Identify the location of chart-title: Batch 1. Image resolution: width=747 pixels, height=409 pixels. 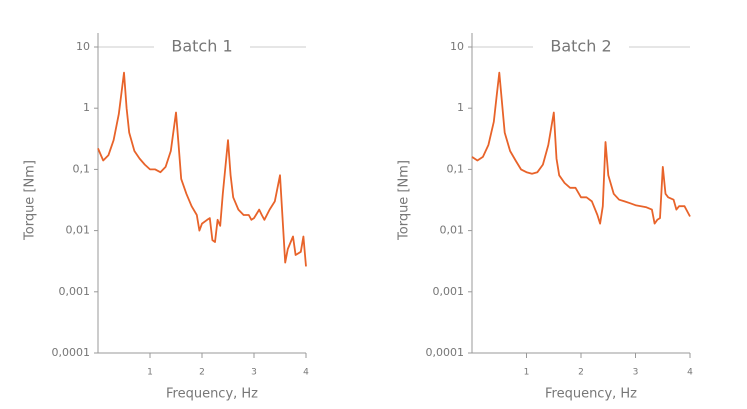
(201, 46).